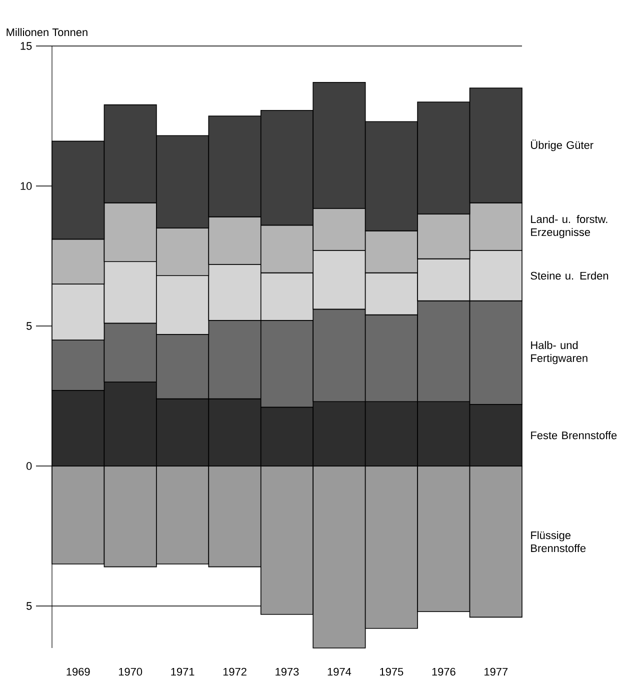 The image size is (642, 700). I want to click on y-axis-title: Millionen Tonnen, so click(47, 32).